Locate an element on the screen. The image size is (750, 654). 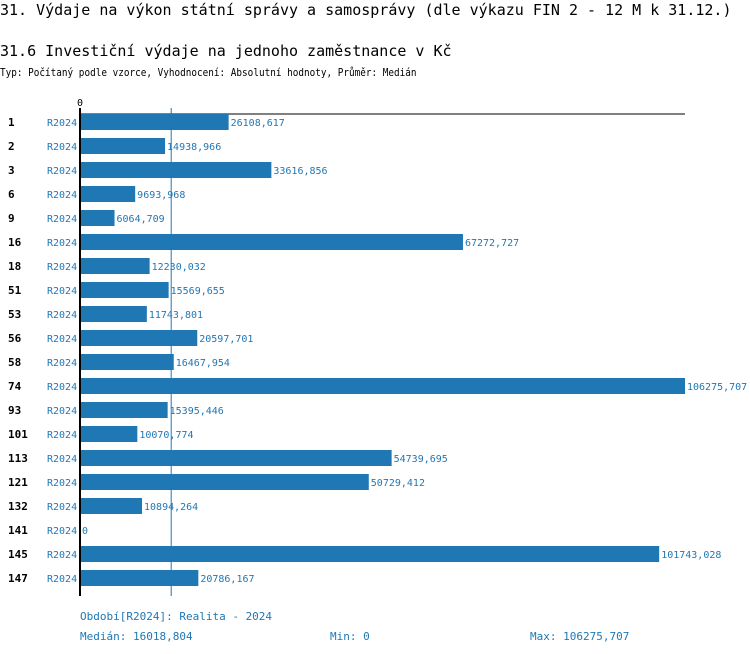
footer-min: Min: 0 is located at coordinates (350, 636).